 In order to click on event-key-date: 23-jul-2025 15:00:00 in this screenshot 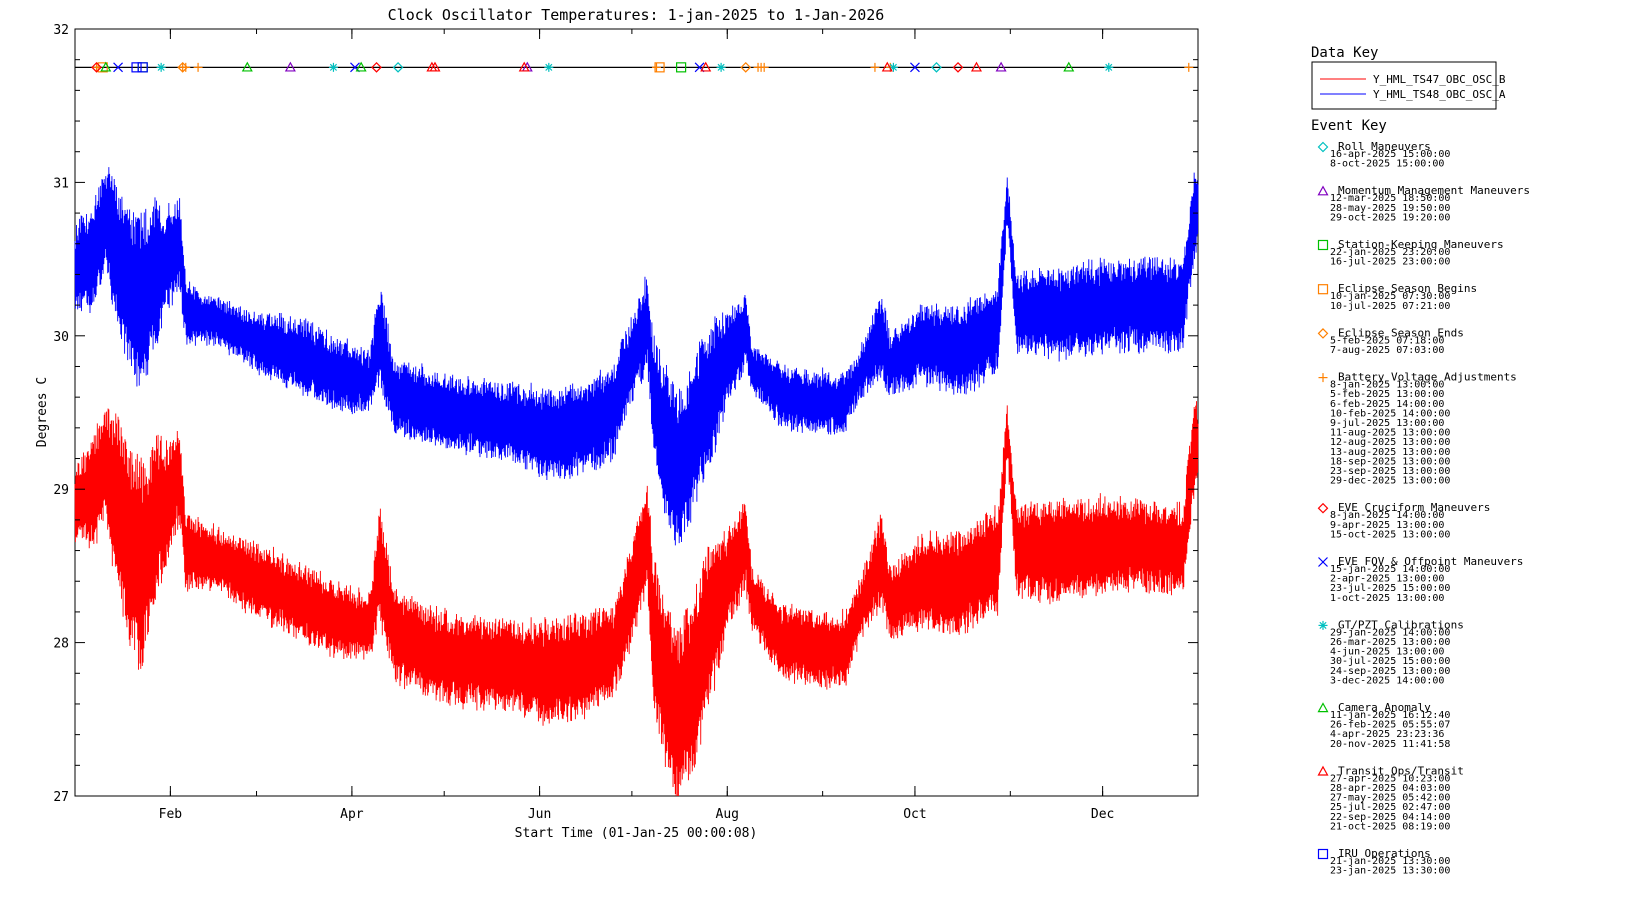, I will do `click(1390, 588)`.